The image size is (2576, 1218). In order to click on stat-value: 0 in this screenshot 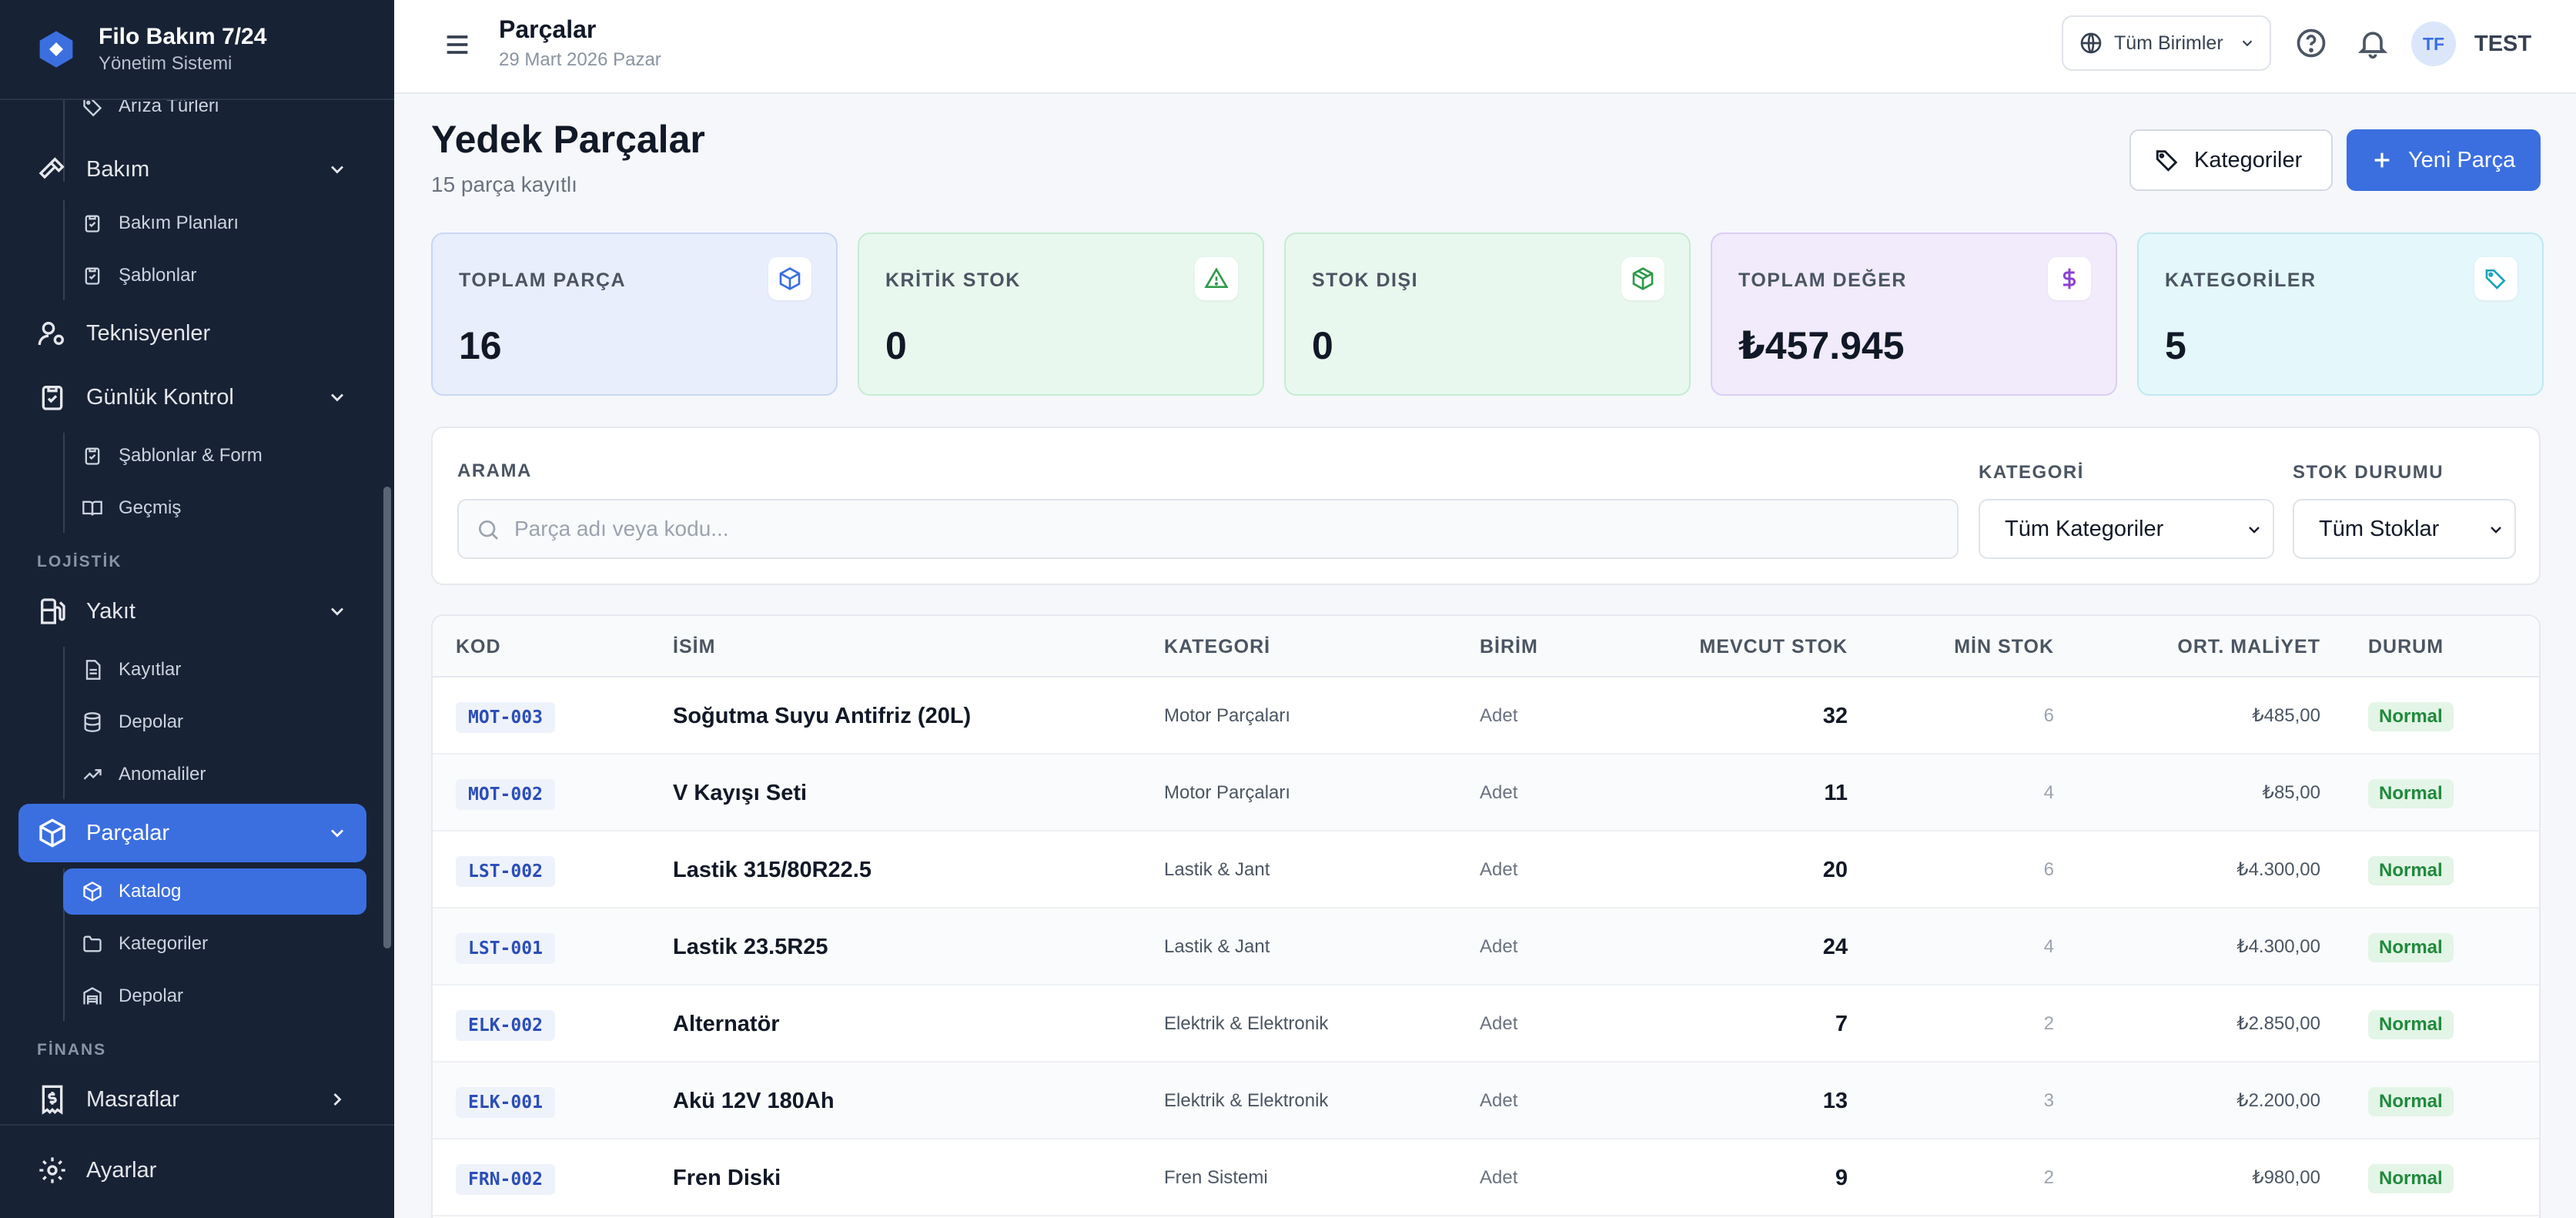, I will do `click(1323, 345)`.